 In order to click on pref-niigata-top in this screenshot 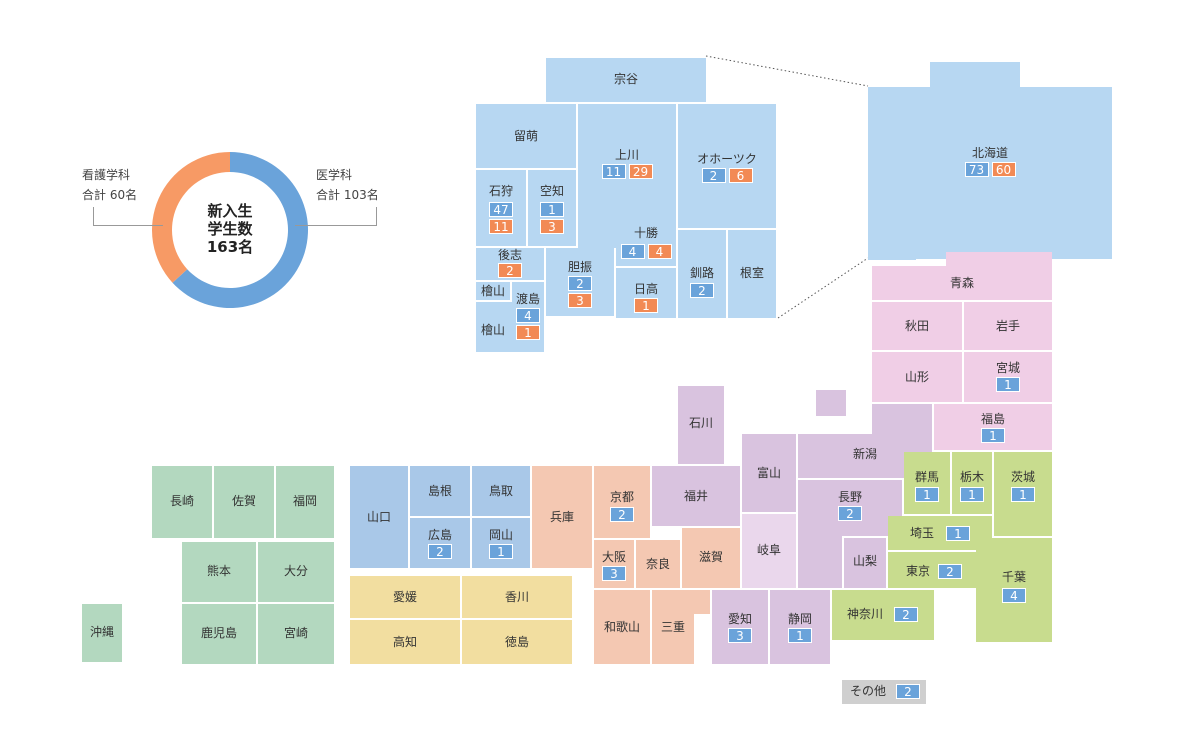, I will do `click(902, 419)`.